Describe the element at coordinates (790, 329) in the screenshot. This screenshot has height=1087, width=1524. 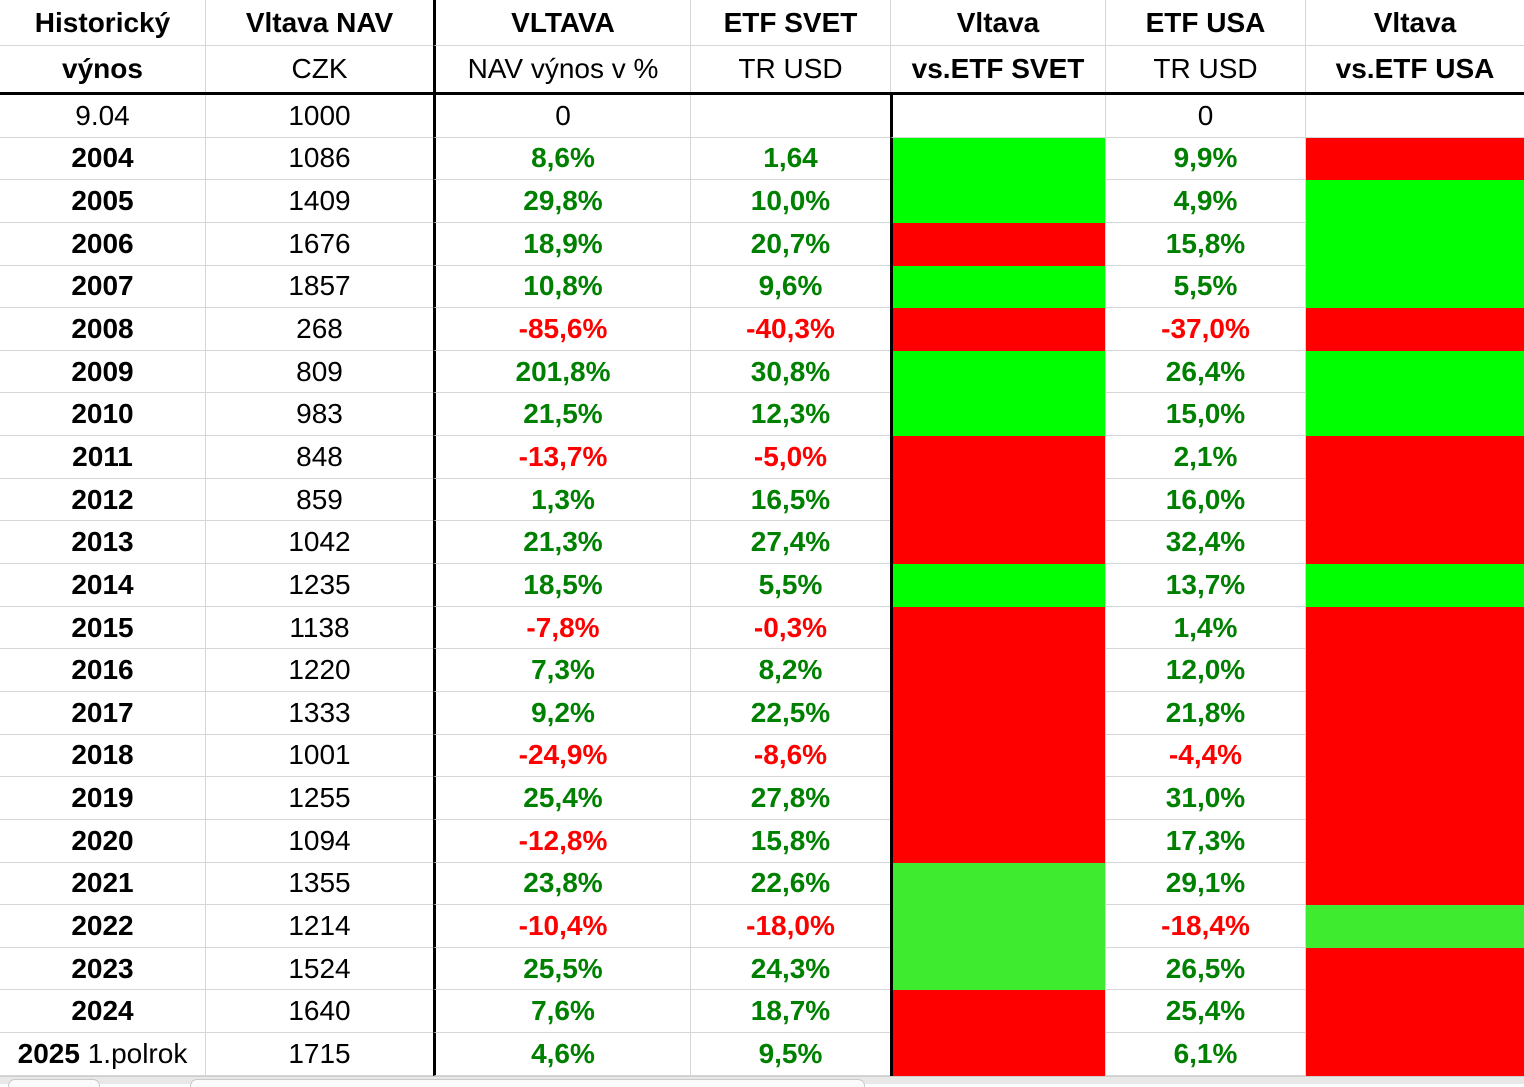
I see `etf-svet-return-cell: -40,3%` at that location.